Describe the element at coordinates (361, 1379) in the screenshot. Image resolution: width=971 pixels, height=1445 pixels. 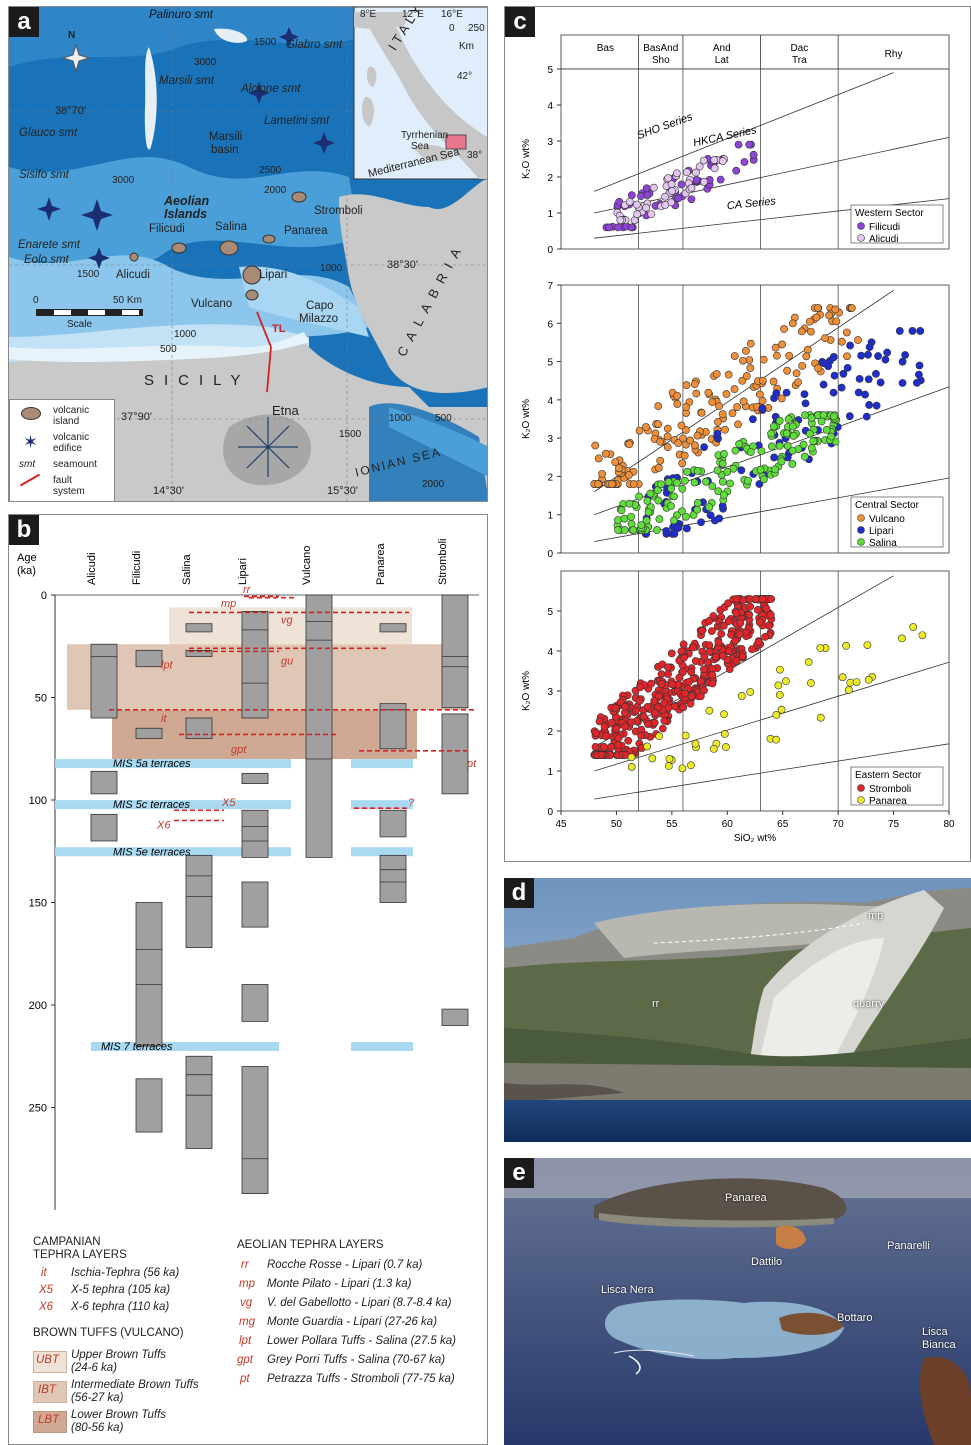
I see `aeolian-pt-text: Petrazza Tuffs - Stromboli (77-75 ka)` at that location.